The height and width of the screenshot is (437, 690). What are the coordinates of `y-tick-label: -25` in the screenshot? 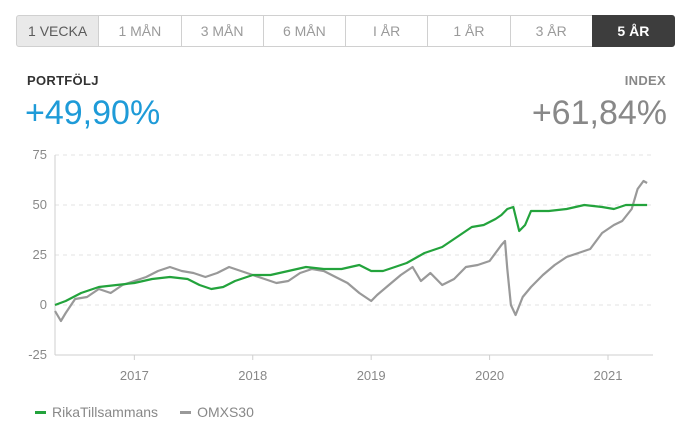 It's located at (37, 354).